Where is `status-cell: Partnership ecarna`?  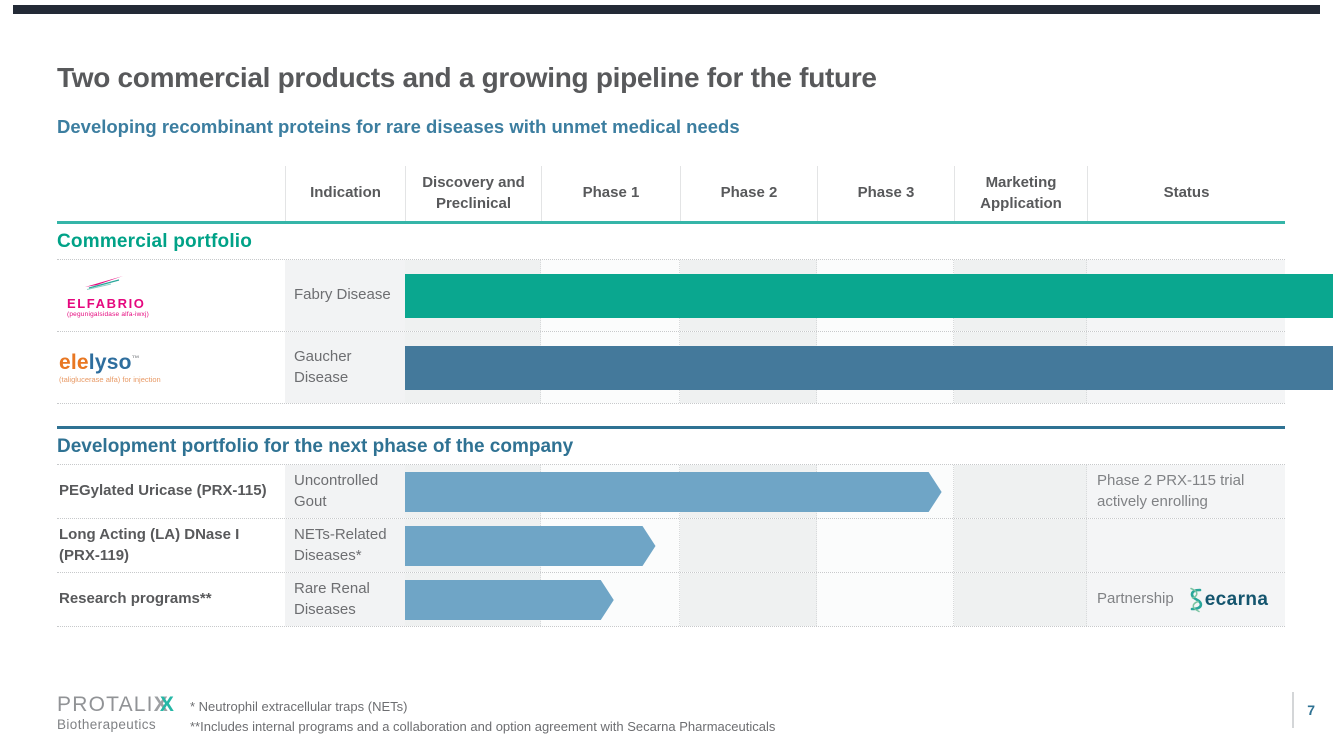 status-cell: Partnership ecarna is located at coordinates (1186, 599).